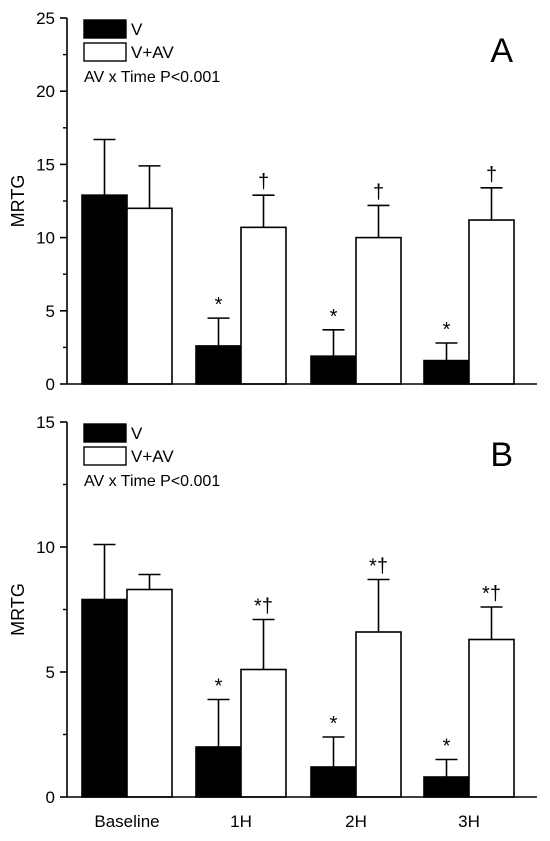 The image size is (550, 841). Describe the element at coordinates (241, 821) in the screenshot. I see `x-tick-label: 1H` at that location.